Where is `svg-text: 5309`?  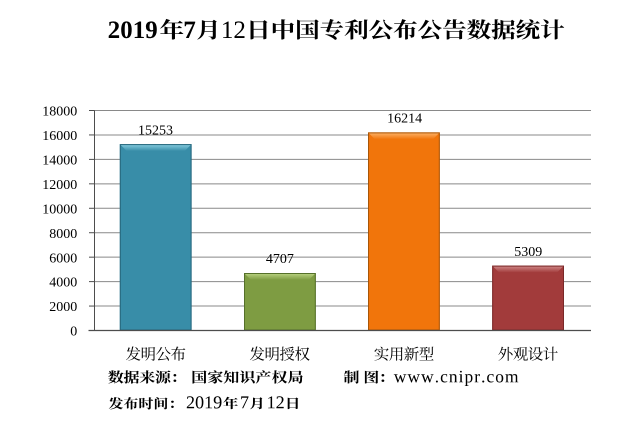 svg-text: 5309 is located at coordinates (528, 252).